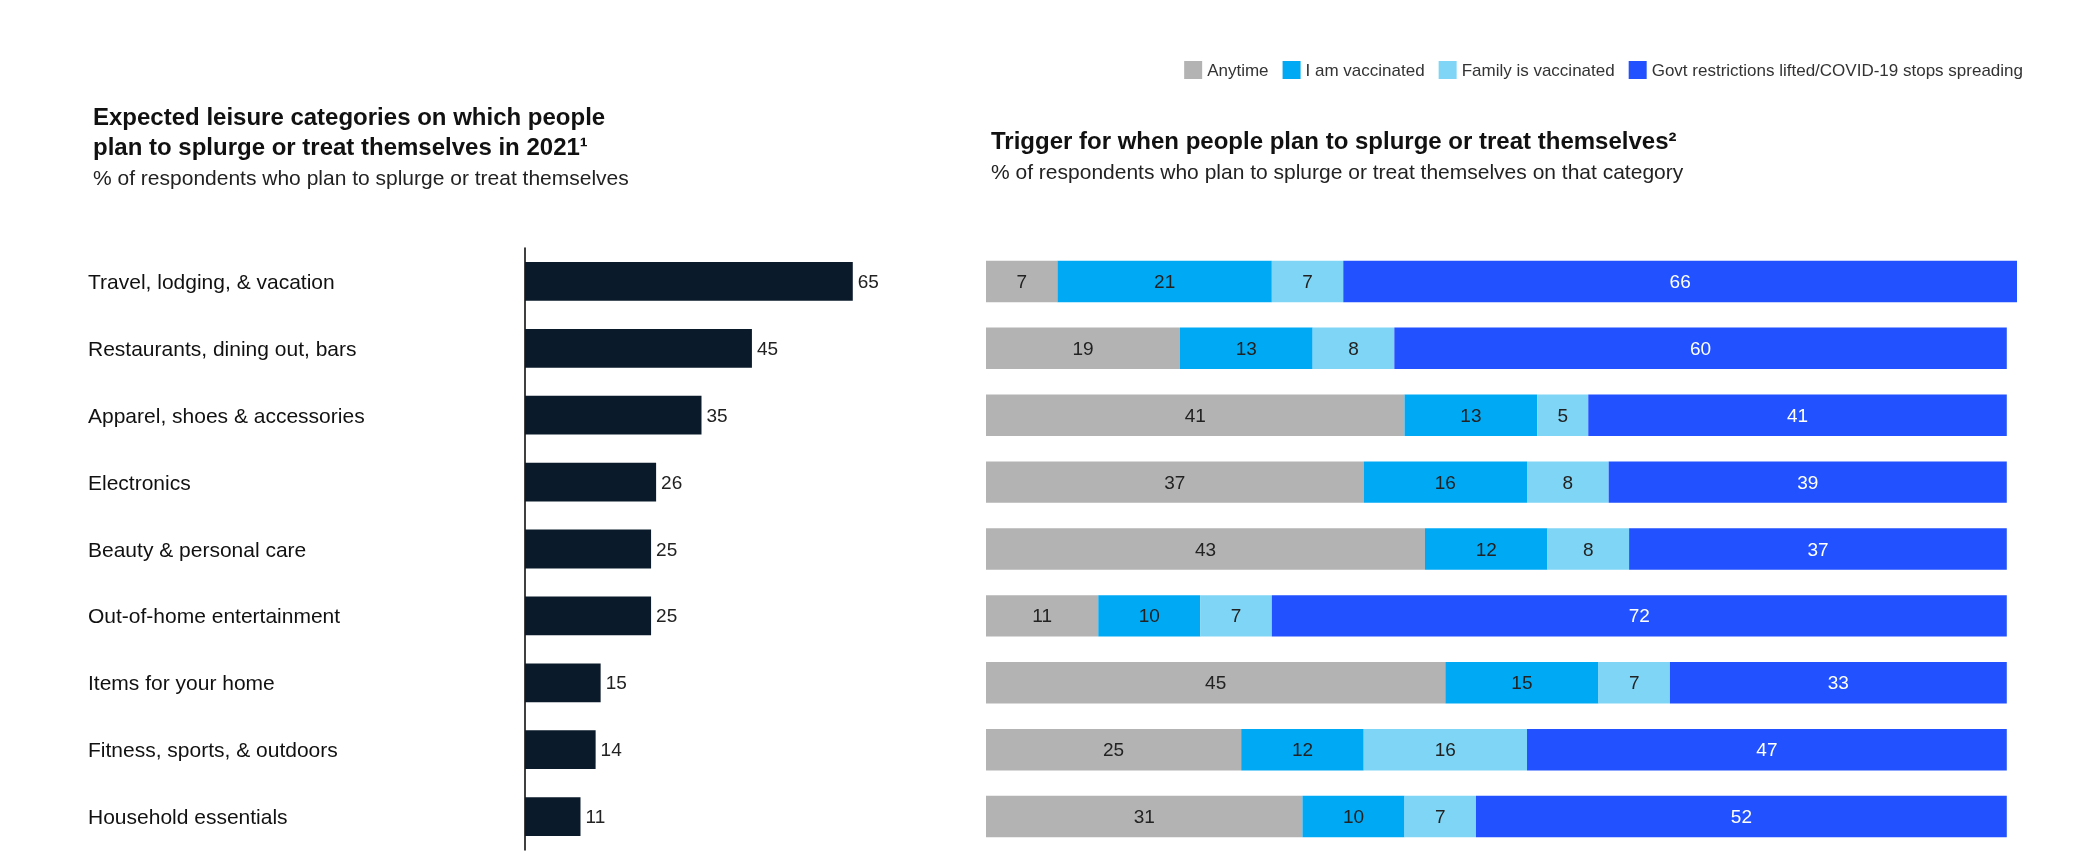 The height and width of the screenshot is (854, 2077). I want to click on data-label: 66, so click(1680, 281).